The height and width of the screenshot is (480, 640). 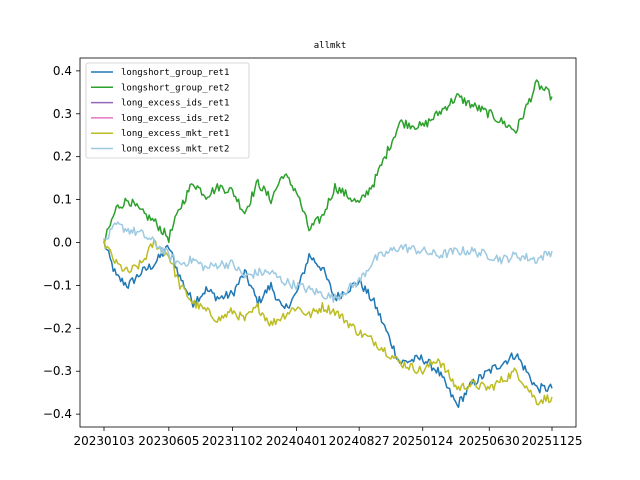 I want to click on legend-label: long_excess_mkt_ret2, so click(x=175, y=150).